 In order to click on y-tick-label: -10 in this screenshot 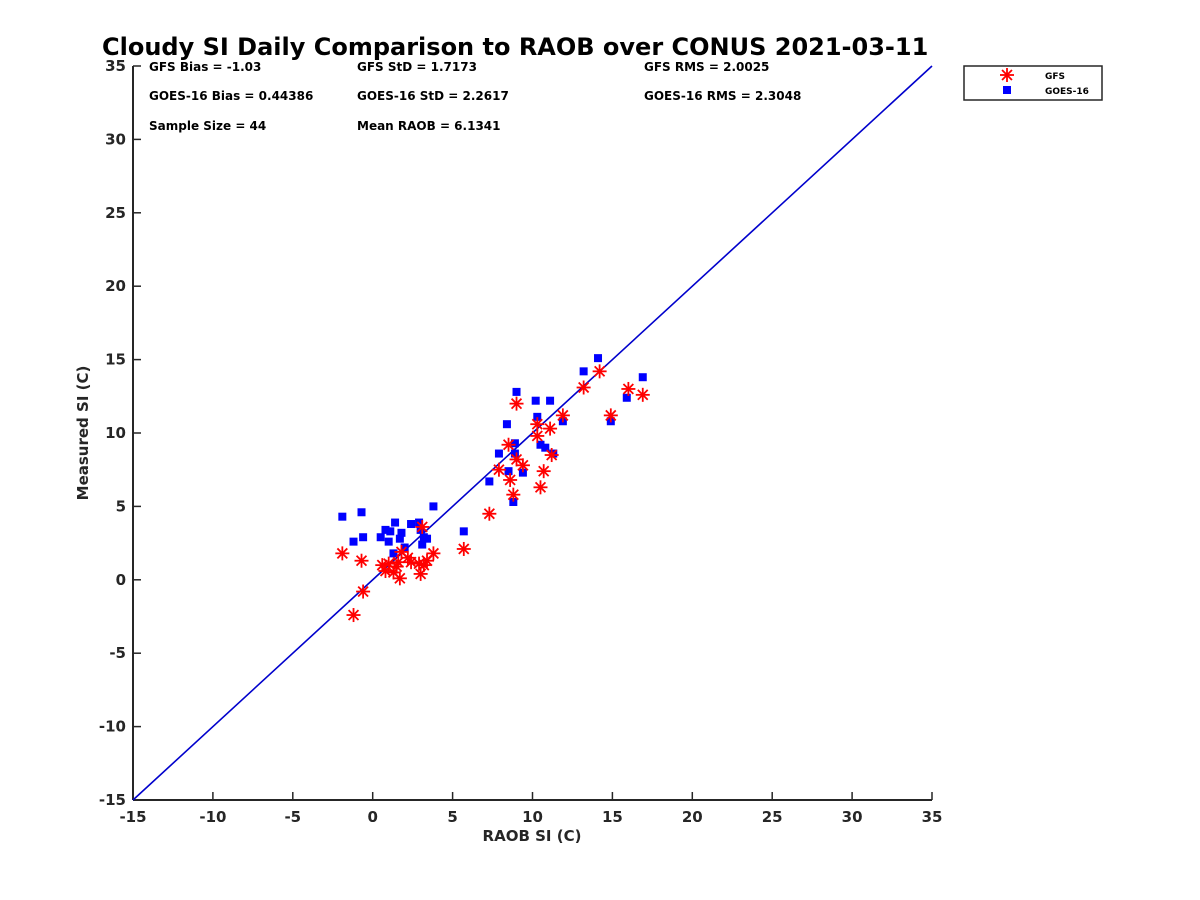, I will do `click(112, 727)`.